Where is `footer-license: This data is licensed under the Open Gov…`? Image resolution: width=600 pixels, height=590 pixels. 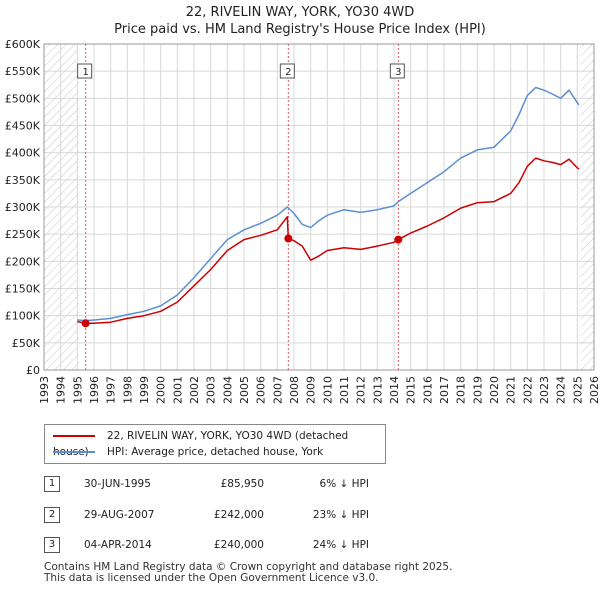 footer-license: This data is licensed under the Open Gov… is located at coordinates (211, 578).